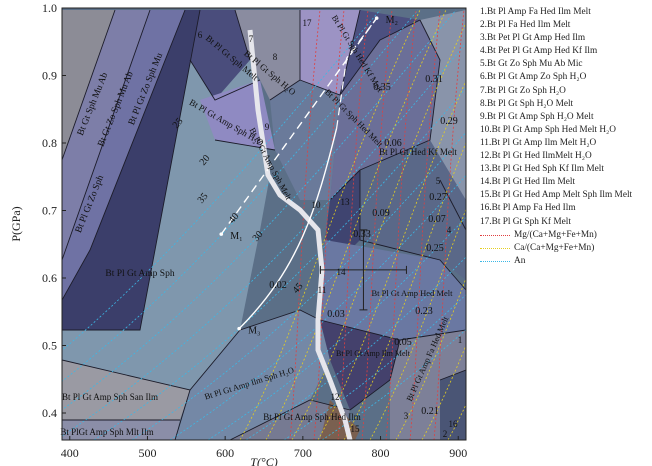 The height and width of the screenshot is (466, 652). I want to click on legend-field-item: 3.Bt Pet Pl Gt Amp Hed Ilm, so click(533, 38).